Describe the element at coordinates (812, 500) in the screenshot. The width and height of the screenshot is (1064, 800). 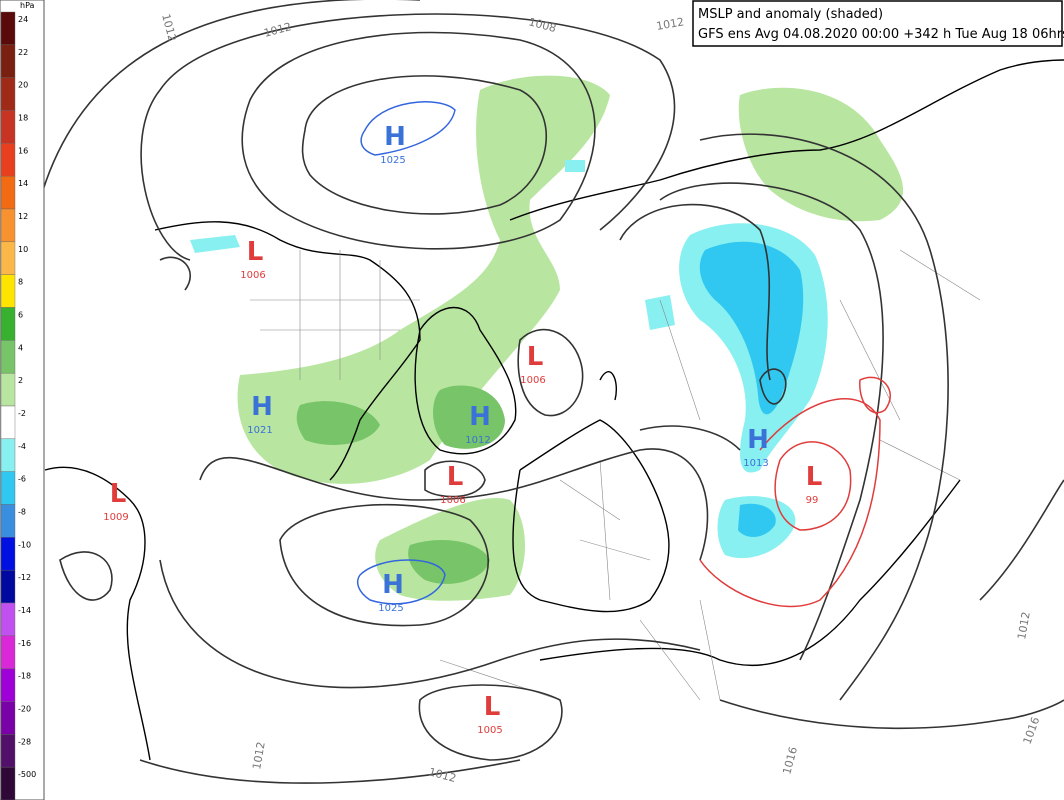
I see `center-value: 99` at that location.